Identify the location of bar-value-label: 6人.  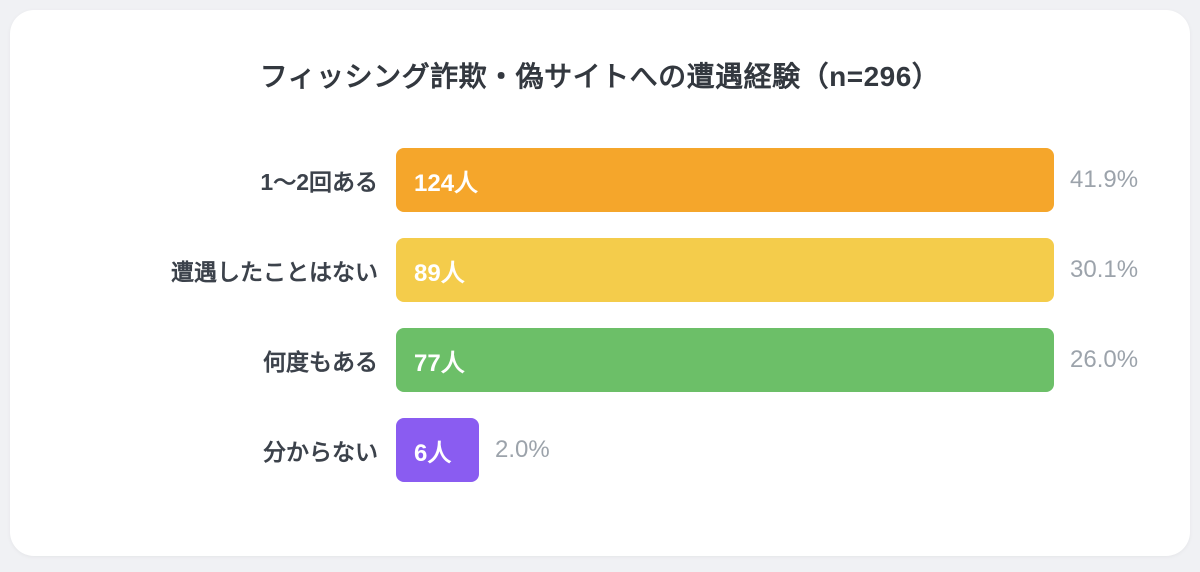
(433, 453).